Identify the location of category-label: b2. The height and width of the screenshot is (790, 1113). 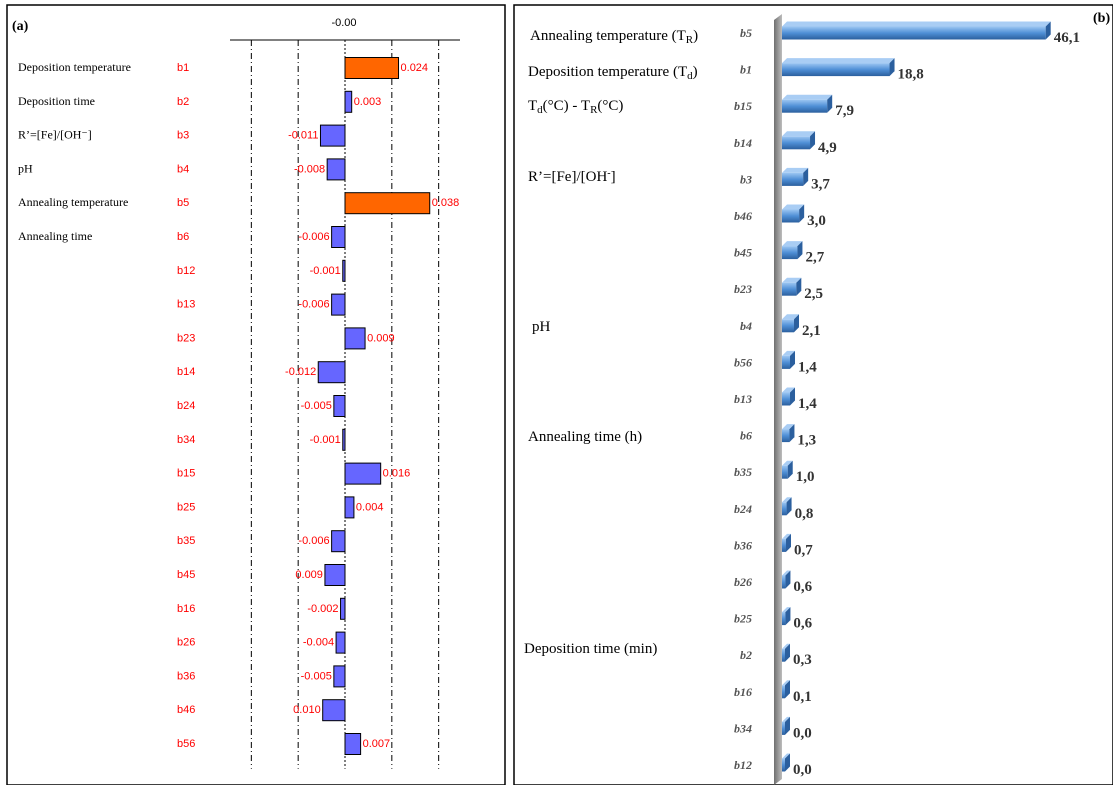
(183, 102).